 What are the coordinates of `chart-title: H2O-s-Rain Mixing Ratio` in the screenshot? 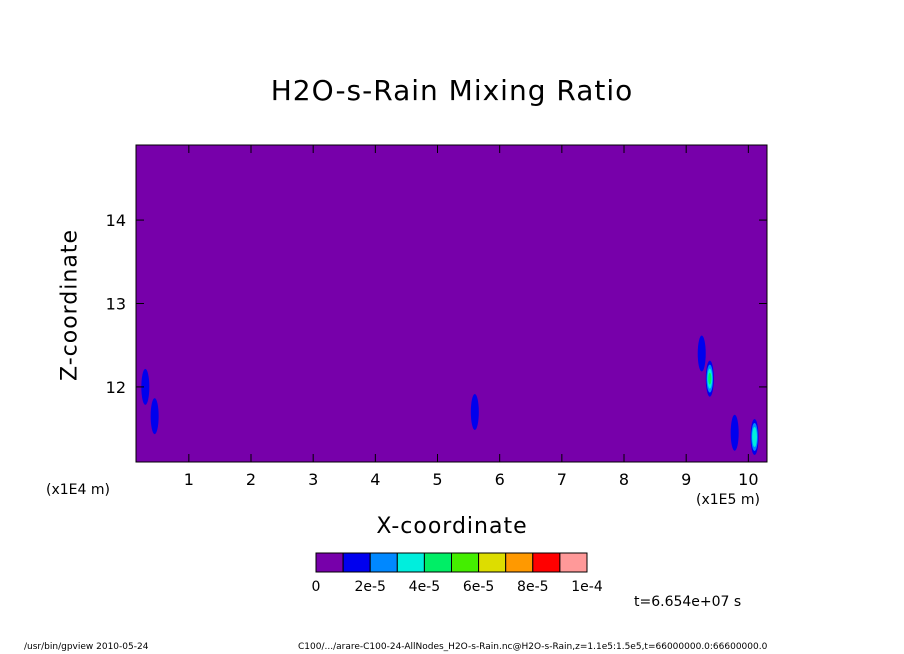 It's located at (452, 90).